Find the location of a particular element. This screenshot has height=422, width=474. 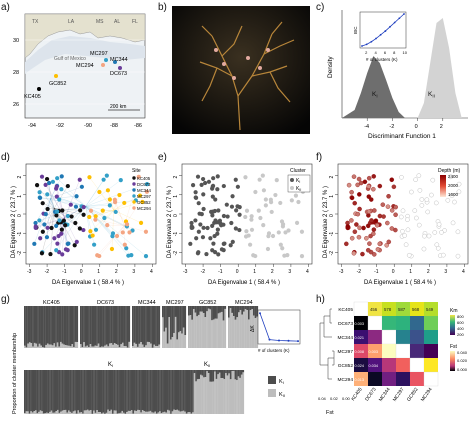

bic-xtick-label: 8 is located at coordinates (394, 52).